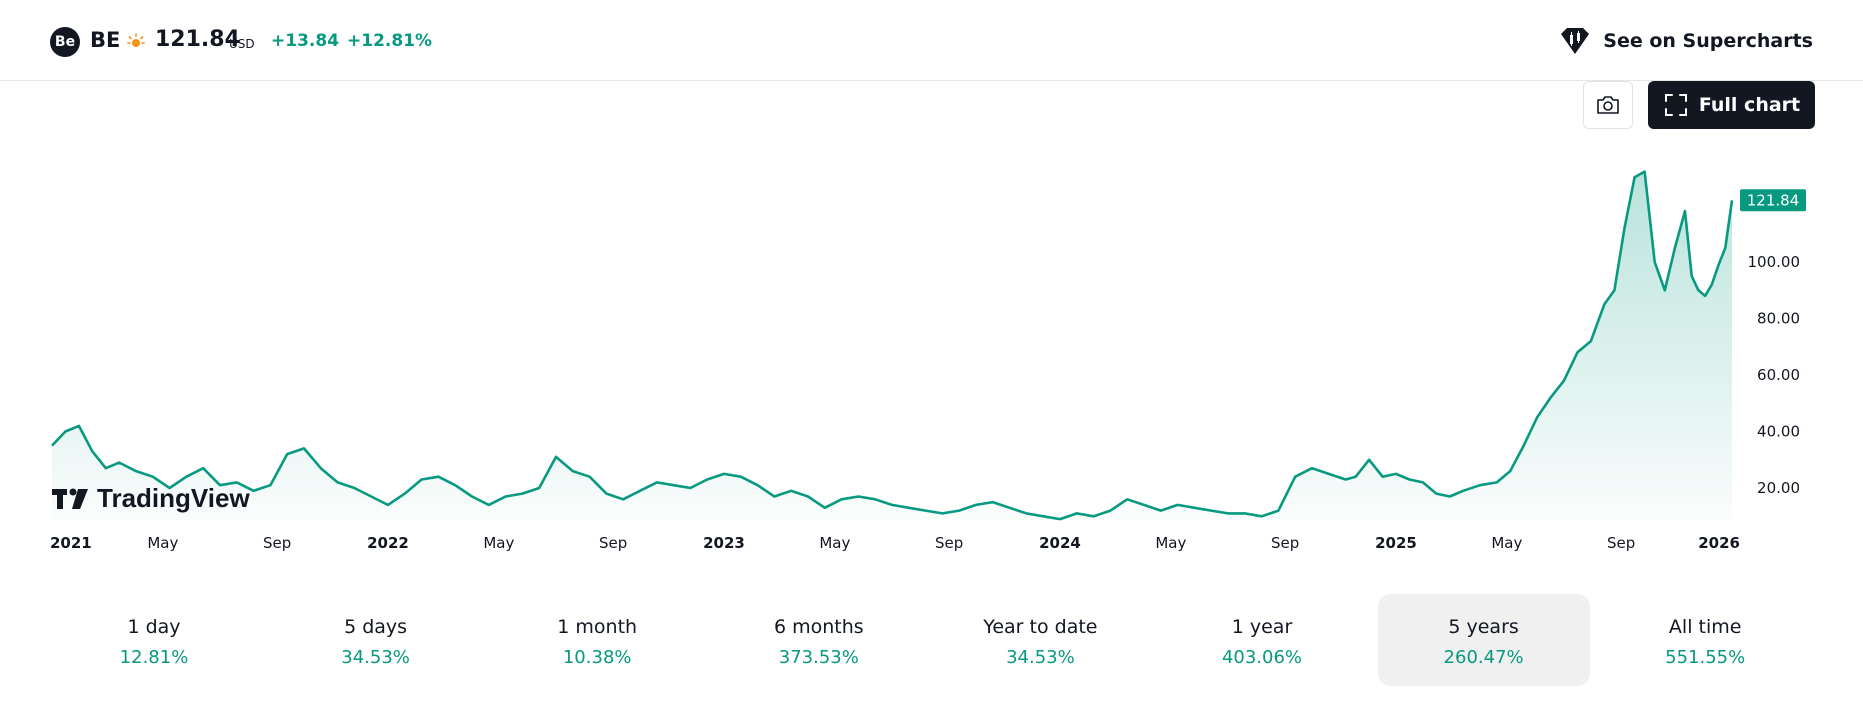 Image resolution: width=1863 pixels, height=706 pixels. I want to click on timeframe-button: All time 551.55%, so click(1705, 640).